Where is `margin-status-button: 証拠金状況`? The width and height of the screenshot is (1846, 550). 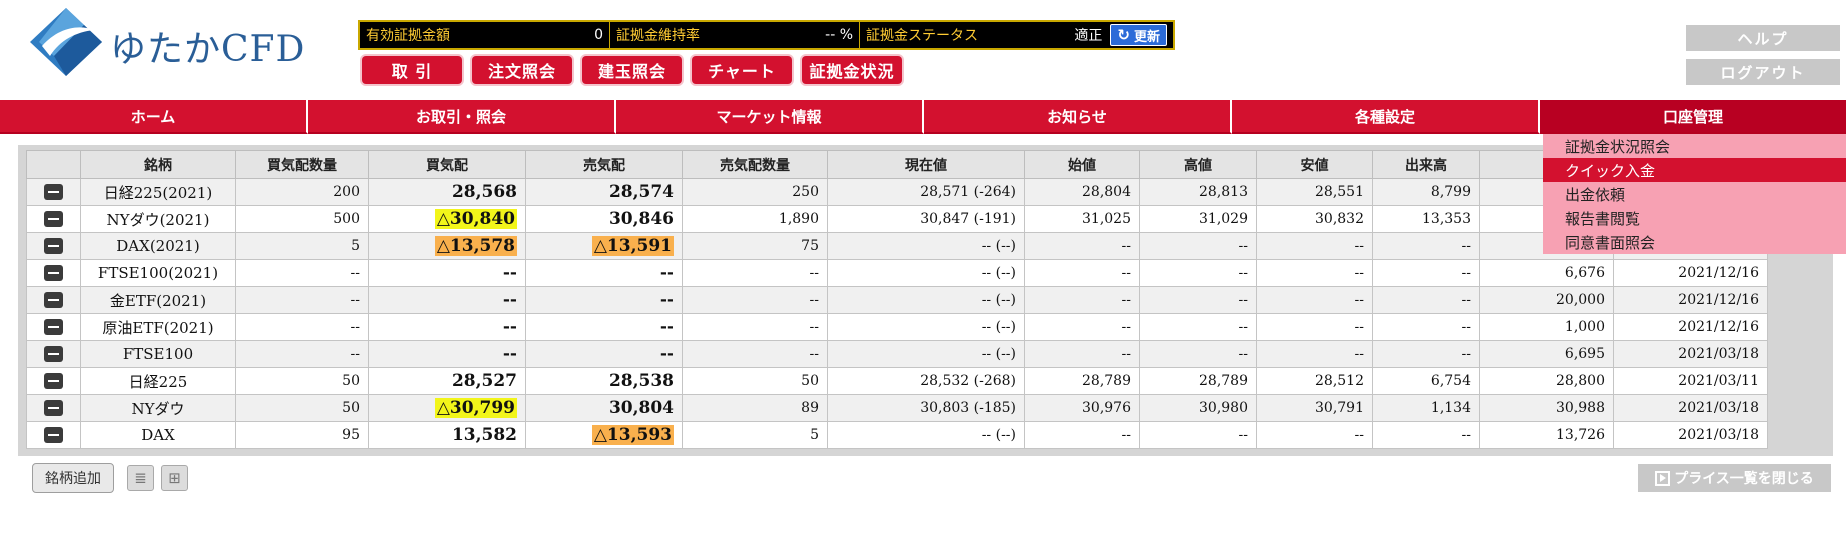 margin-status-button: 証拠金状況 is located at coordinates (852, 70).